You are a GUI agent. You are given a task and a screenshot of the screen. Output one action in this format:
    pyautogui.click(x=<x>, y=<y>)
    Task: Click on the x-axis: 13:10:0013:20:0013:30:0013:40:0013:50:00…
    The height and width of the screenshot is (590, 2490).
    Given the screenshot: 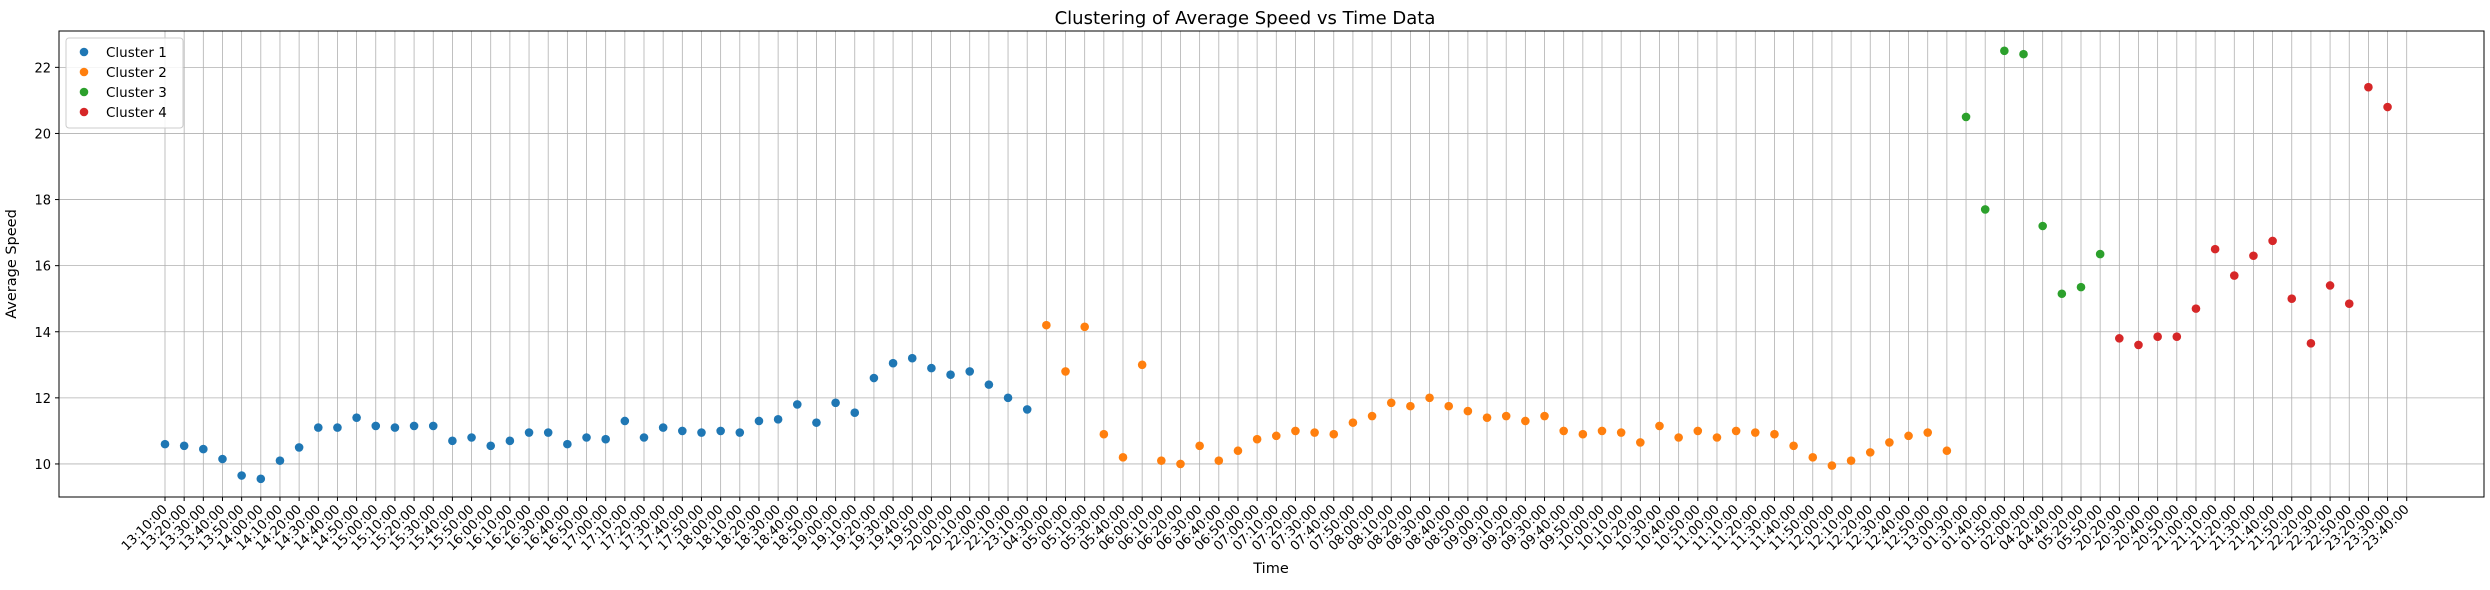 What is the action you would take?
    pyautogui.click(x=1266, y=525)
    